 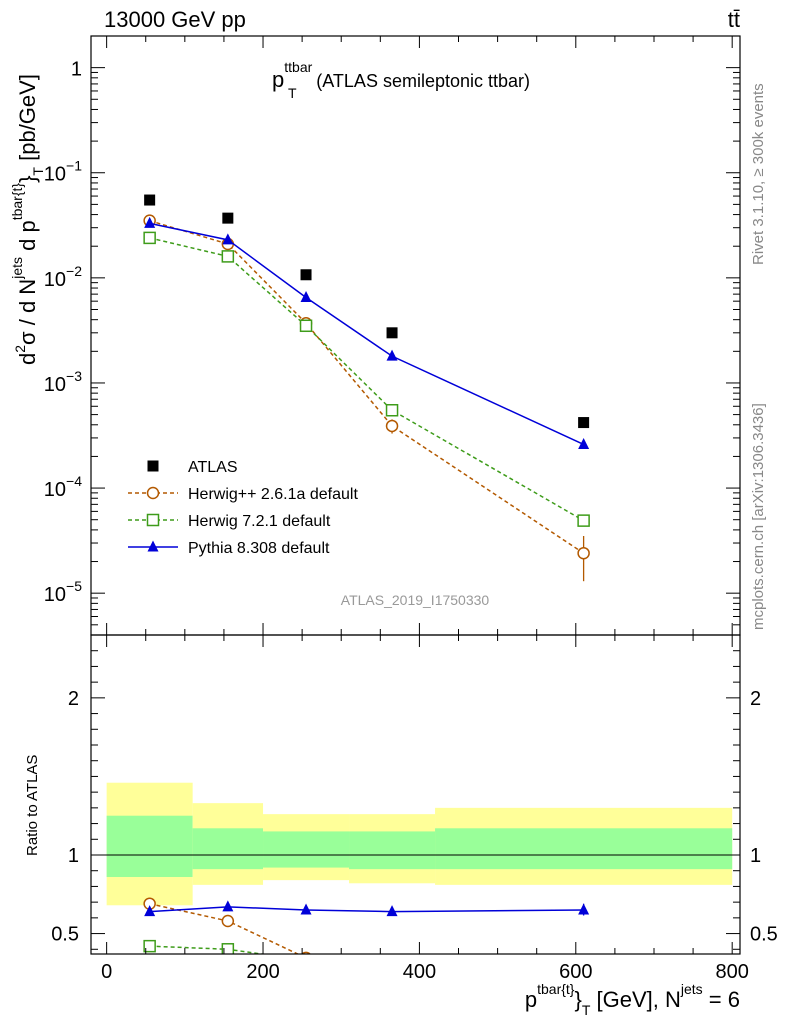 I want to click on y-tick-label: 10⁻⁵, so click(x=63, y=592).